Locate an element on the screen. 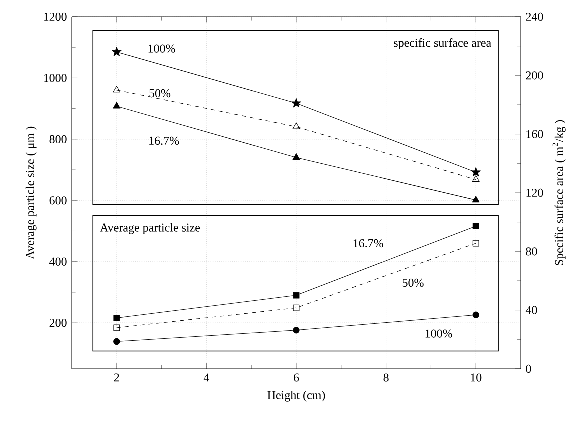 This screenshot has width=577, height=427. y2-tick-label: 160 is located at coordinates (535, 134).